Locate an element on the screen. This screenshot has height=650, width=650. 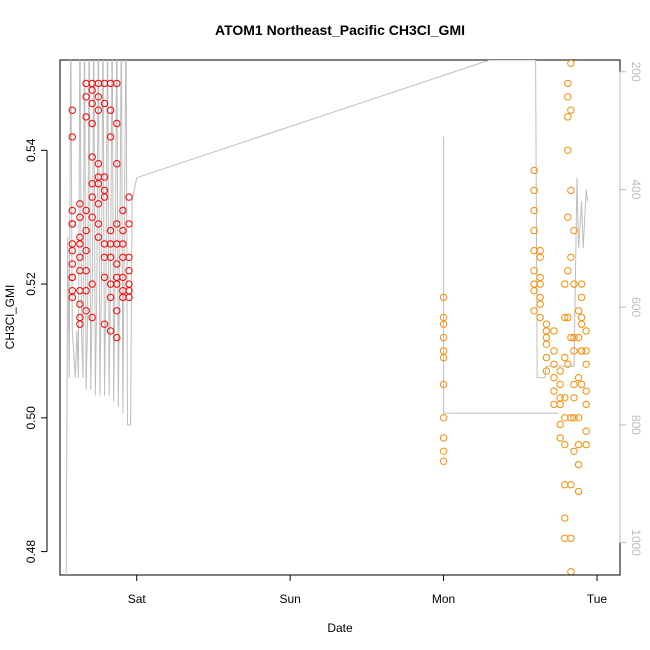
right-axis: 200 400 600 800 1000 is located at coordinates (631, 309).